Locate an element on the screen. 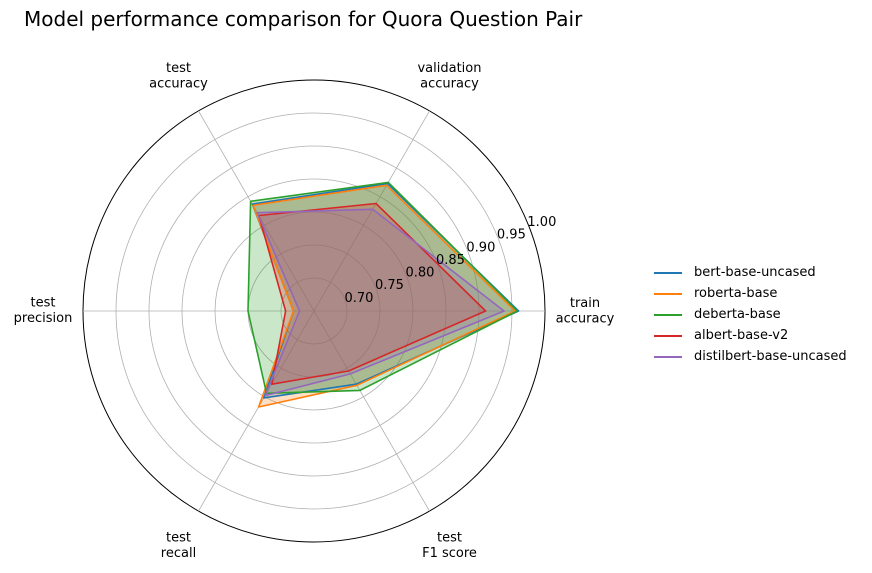  radial-tick-label: 0.85 is located at coordinates (450, 260).